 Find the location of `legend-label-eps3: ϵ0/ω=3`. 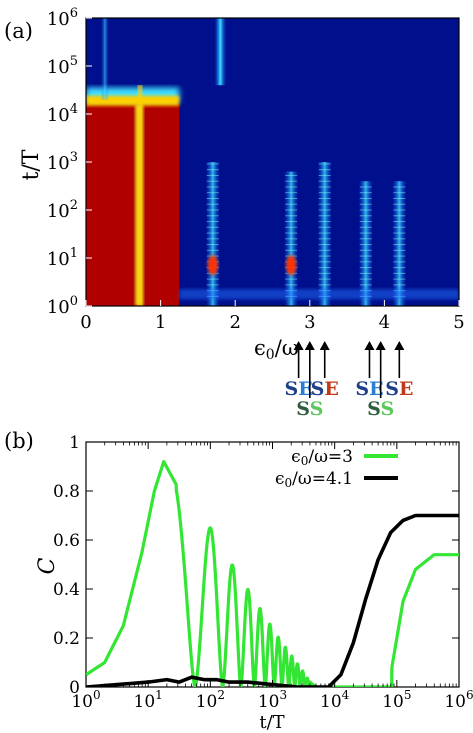

legend-label-eps3: ϵ0/ω=3 is located at coordinates (322, 457).